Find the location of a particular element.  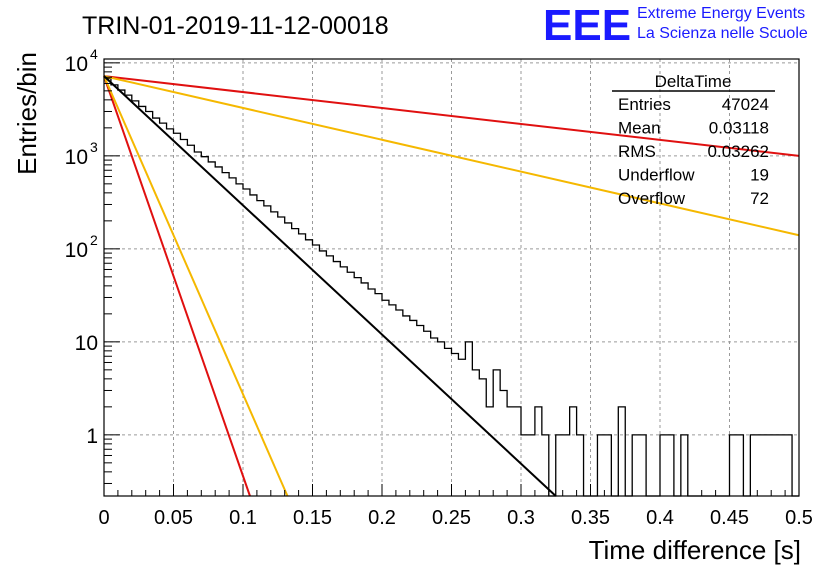

x-tick-label: 0.5 is located at coordinates (799, 518).